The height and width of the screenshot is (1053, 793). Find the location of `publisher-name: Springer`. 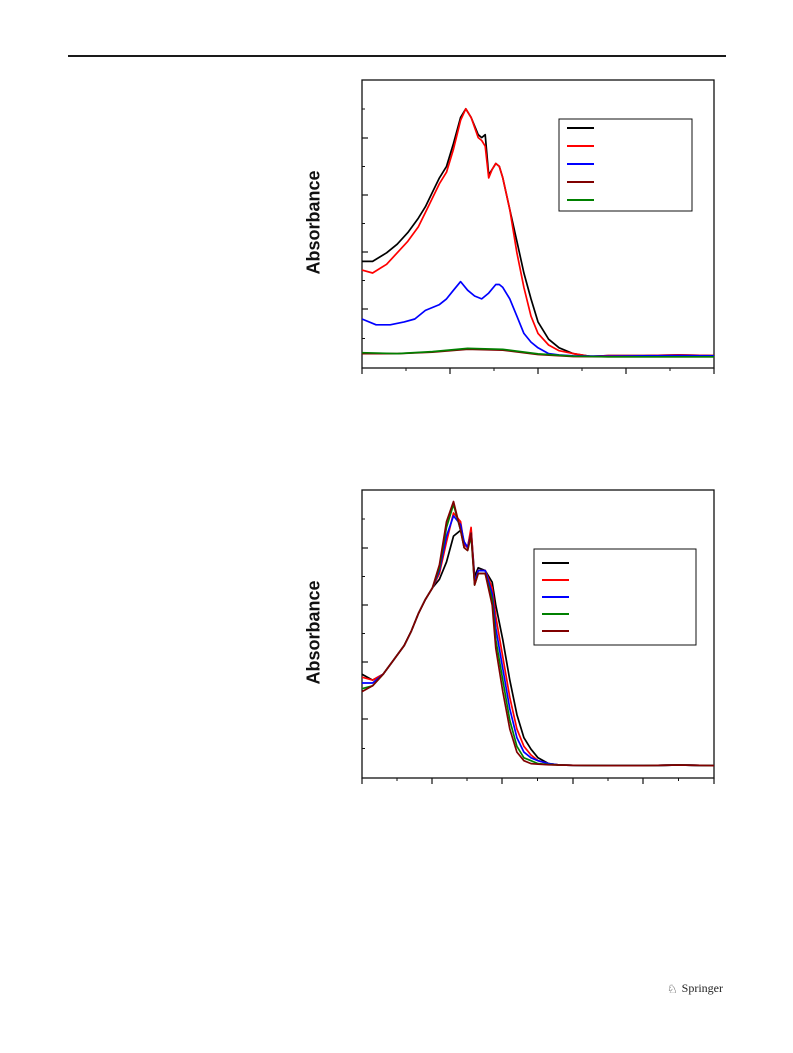

publisher-name: Springer is located at coordinates (702, 988).